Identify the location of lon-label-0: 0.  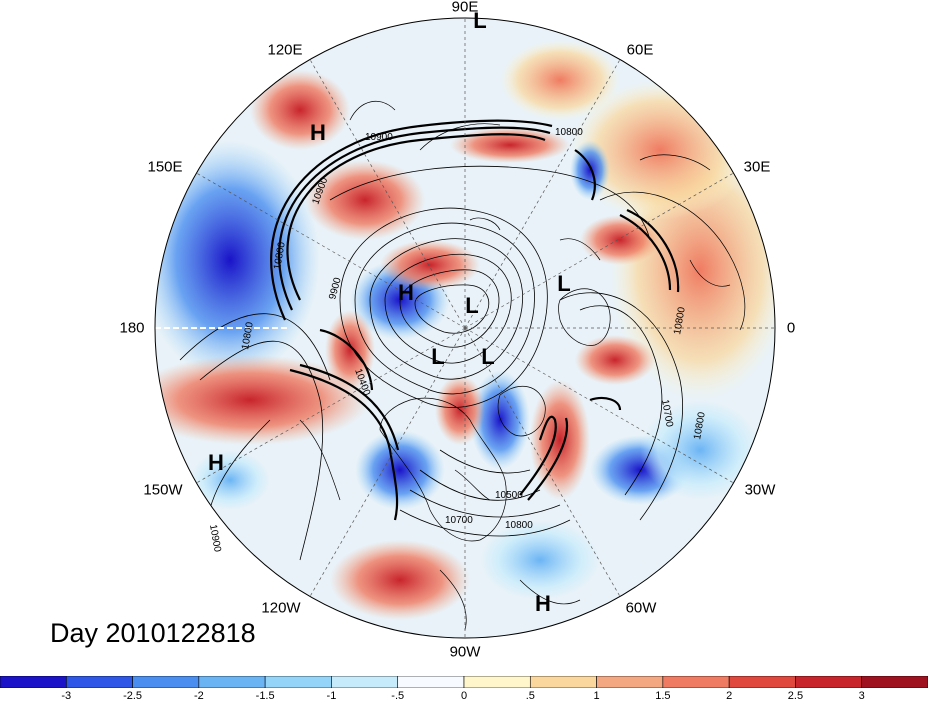
(791, 328).